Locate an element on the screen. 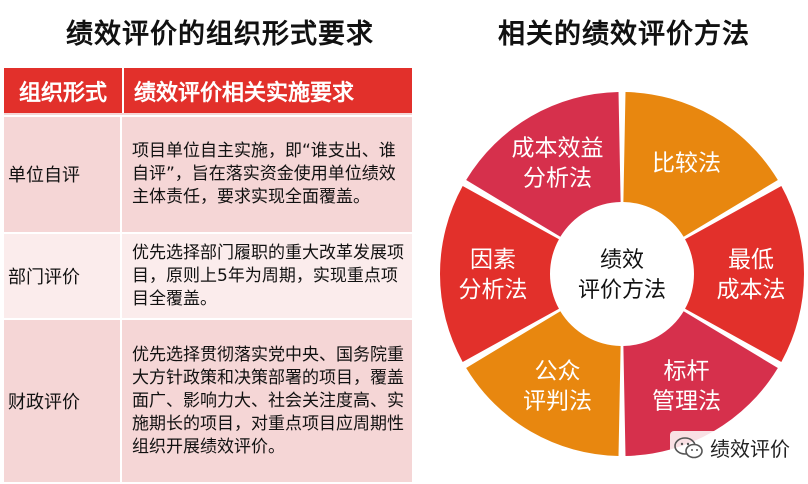 The height and width of the screenshot is (484, 808). ring-segment-label: 成本法 is located at coordinates (751, 290).